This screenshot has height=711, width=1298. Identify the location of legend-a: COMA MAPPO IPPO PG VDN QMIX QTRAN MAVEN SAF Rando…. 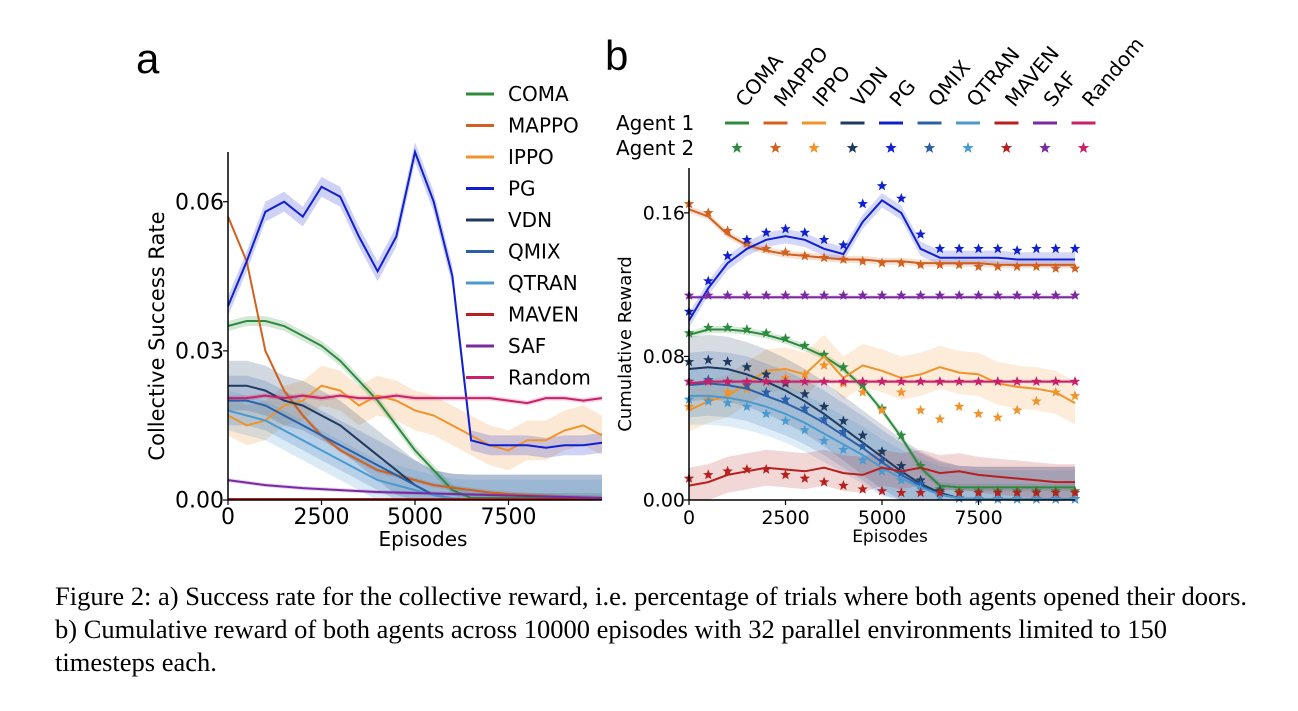
(528, 236).